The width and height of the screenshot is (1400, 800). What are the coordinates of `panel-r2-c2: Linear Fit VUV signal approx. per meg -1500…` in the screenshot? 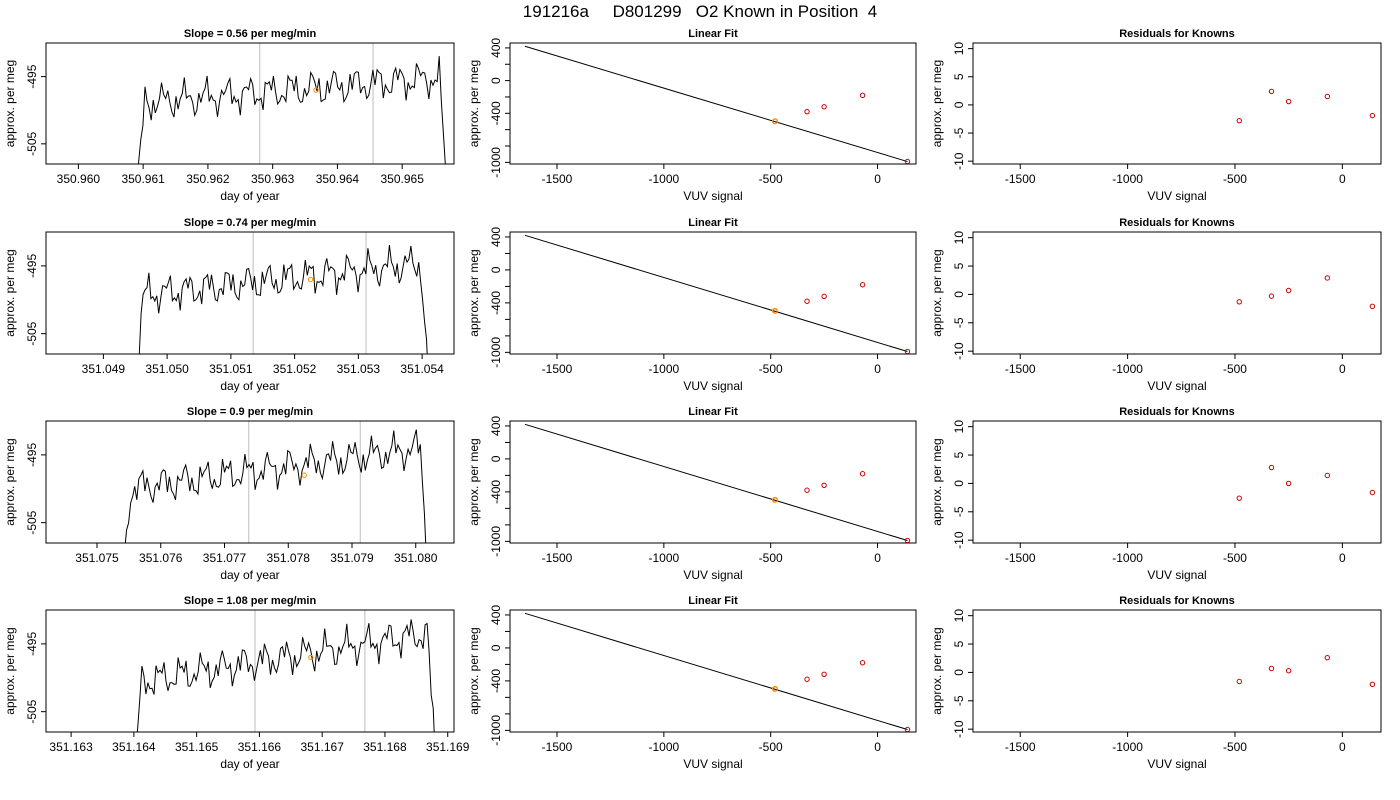 It's located at (692, 305).